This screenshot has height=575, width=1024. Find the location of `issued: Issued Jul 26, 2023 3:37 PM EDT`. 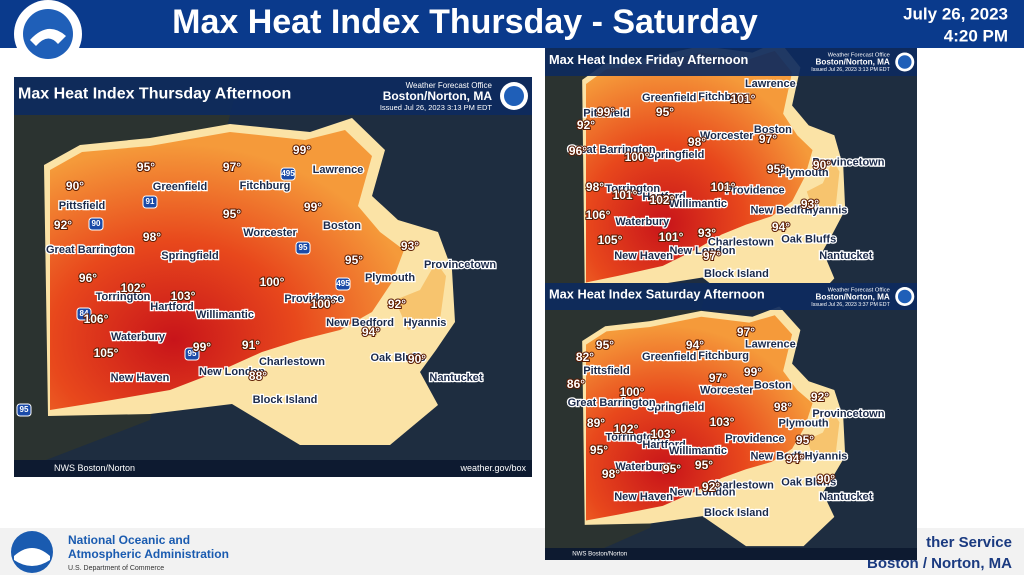

issued: Issued Jul 26, 2023 3:37 PM EDT is located at coordinates (850, 305).